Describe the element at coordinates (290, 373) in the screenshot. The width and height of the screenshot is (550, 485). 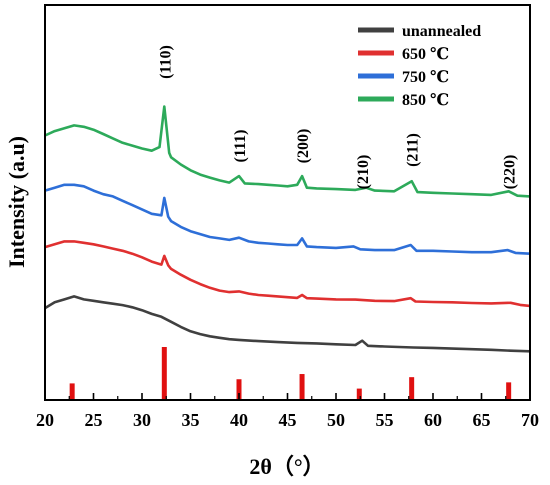
I see `reference-bars-layer` at that location.